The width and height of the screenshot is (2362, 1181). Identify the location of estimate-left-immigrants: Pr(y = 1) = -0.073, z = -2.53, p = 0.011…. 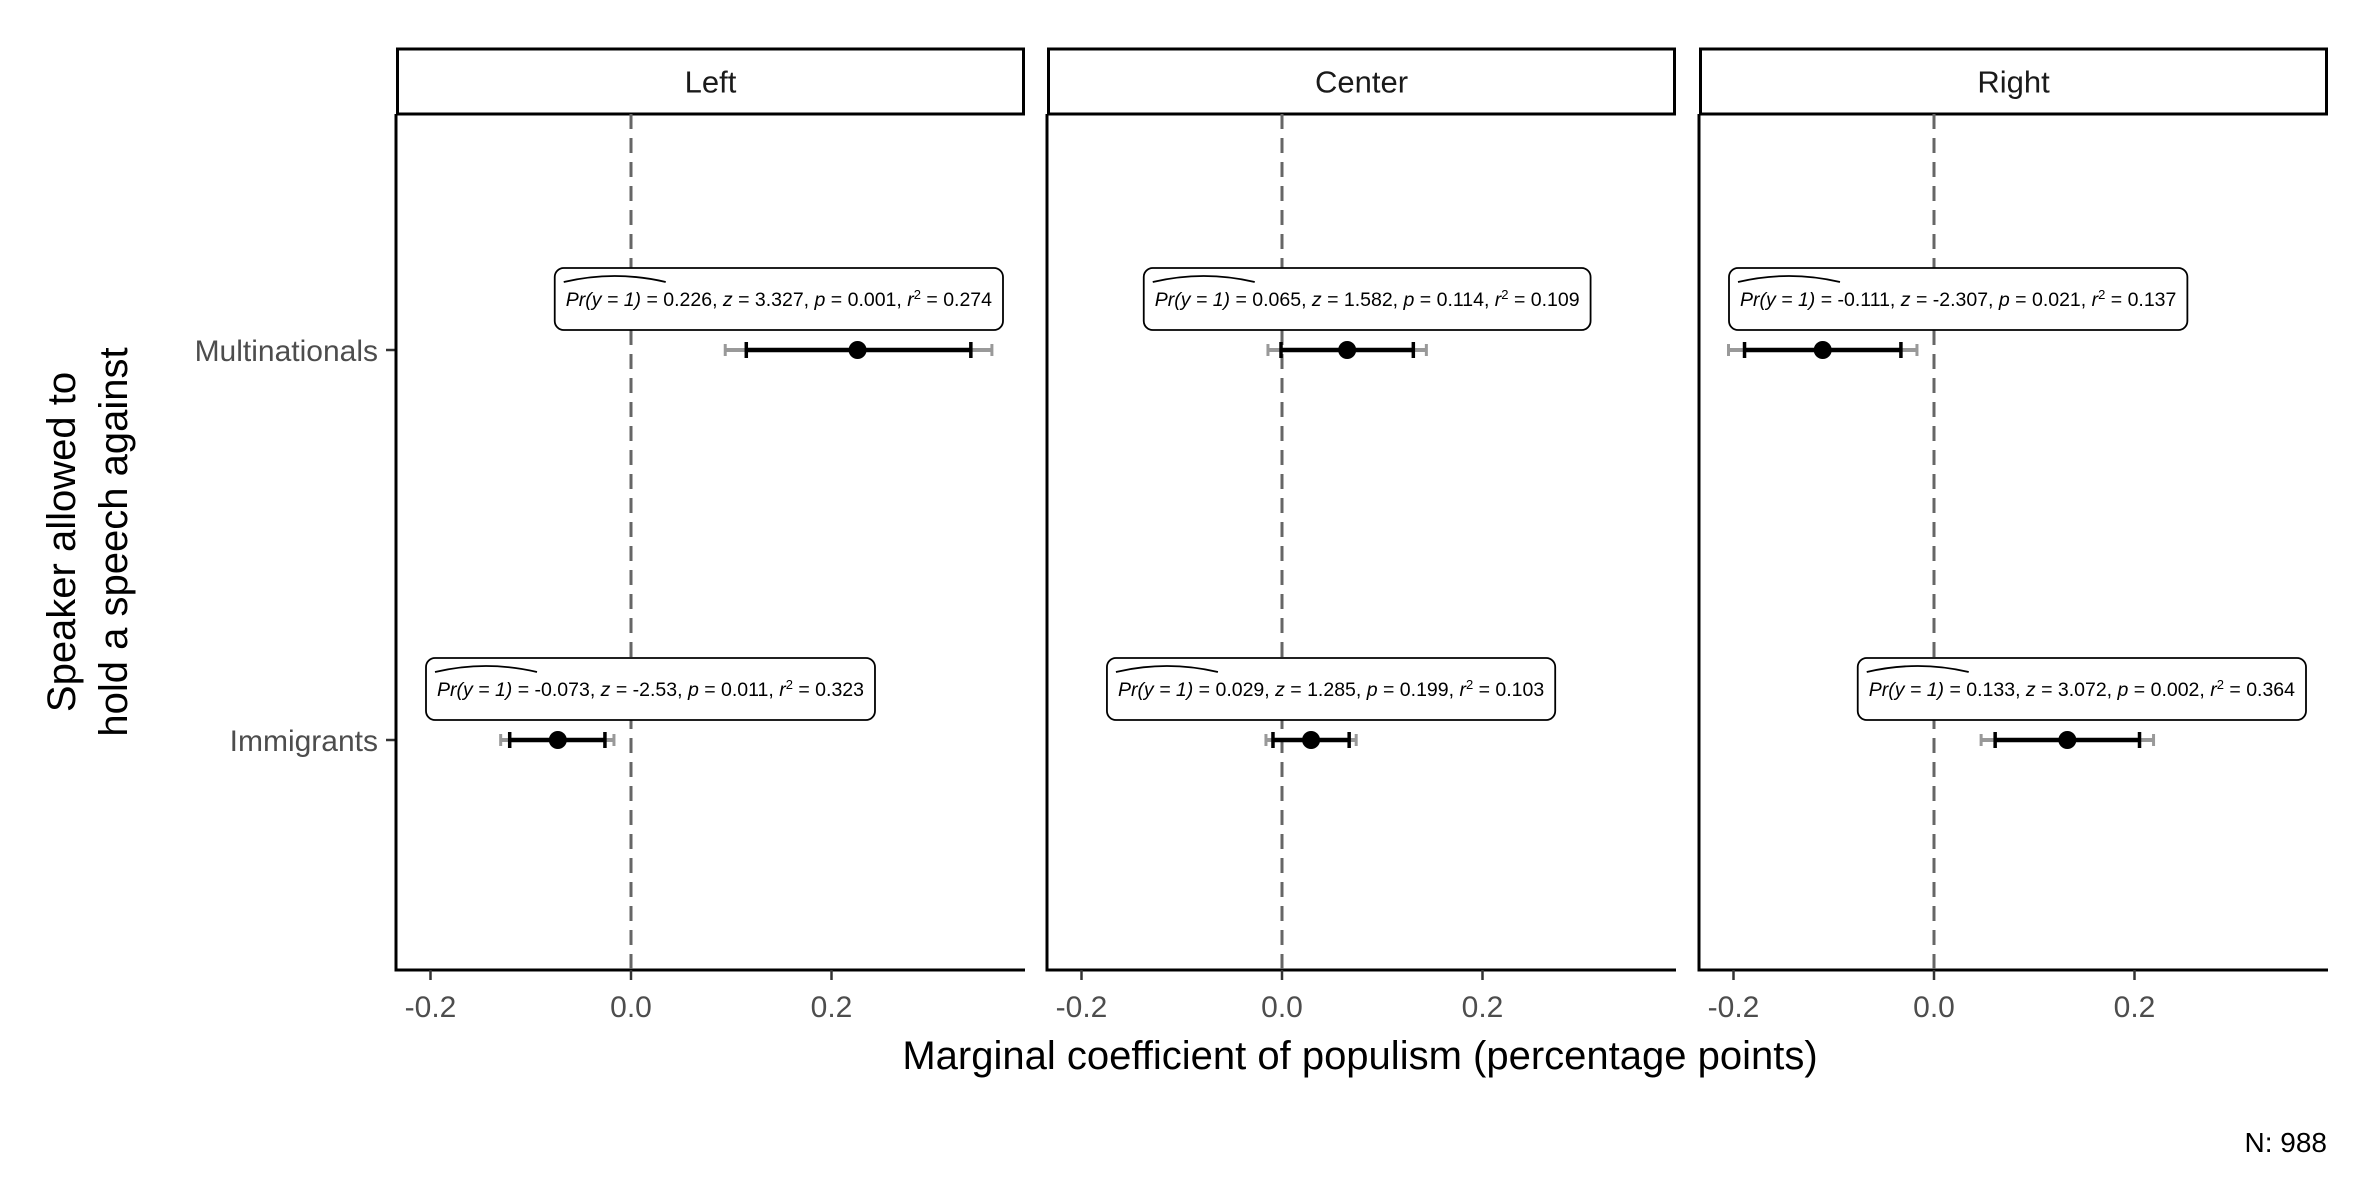
(650, 703).